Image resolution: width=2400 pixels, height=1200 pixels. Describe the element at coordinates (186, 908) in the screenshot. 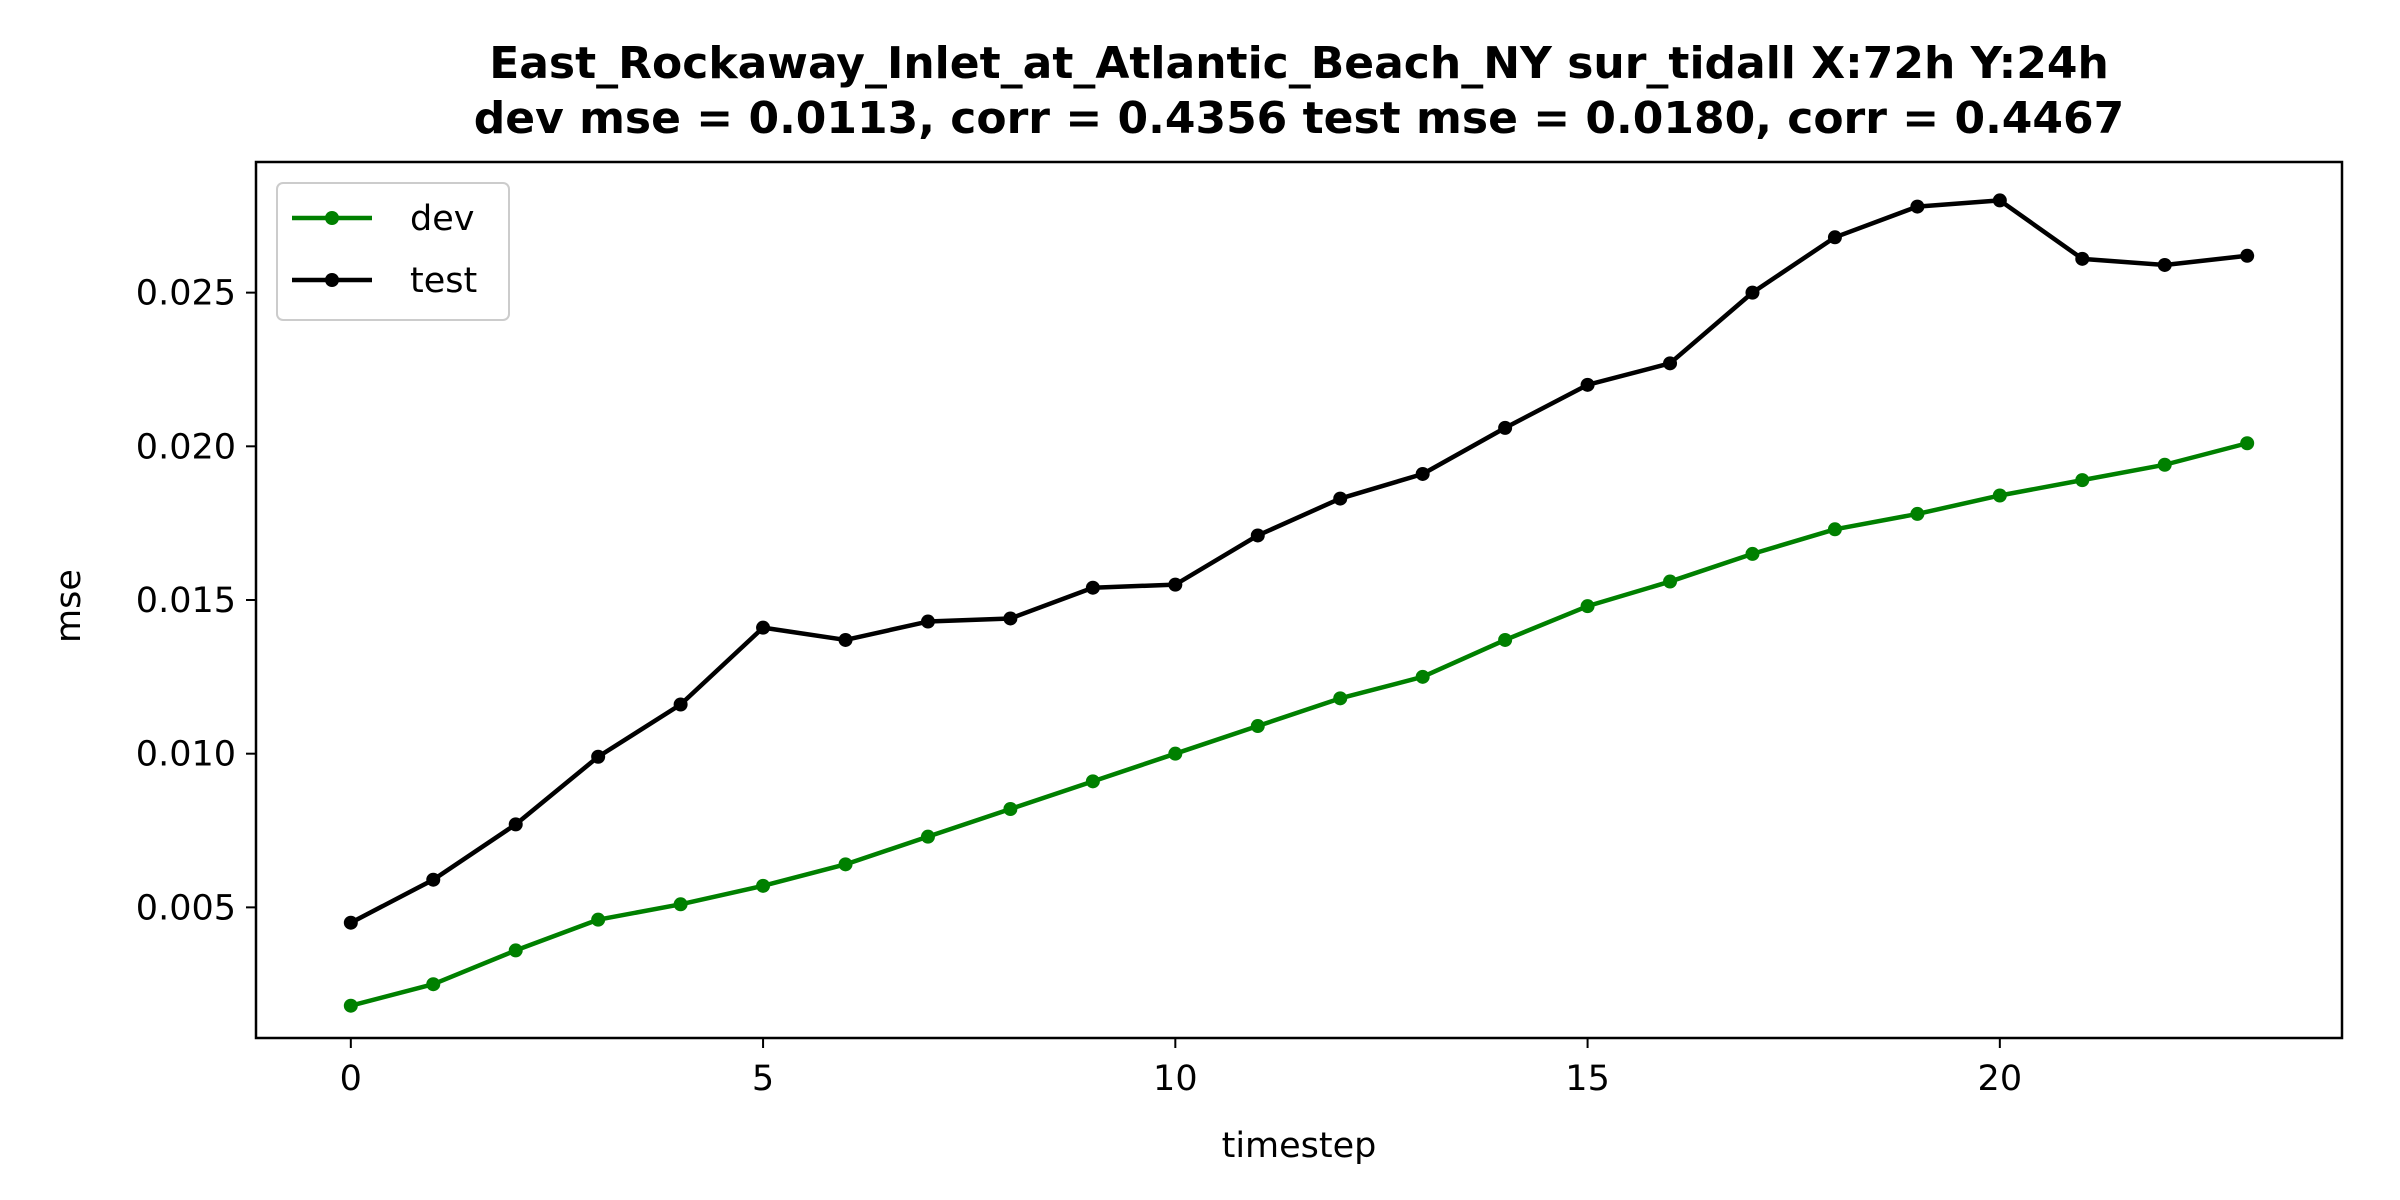

I see `y-tick-label: 0.005` at that location.